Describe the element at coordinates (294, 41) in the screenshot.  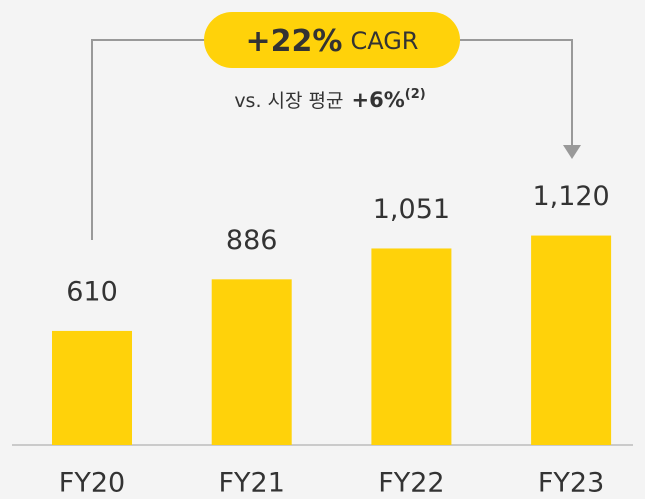
I see `cagr-value: +22%` at that location.